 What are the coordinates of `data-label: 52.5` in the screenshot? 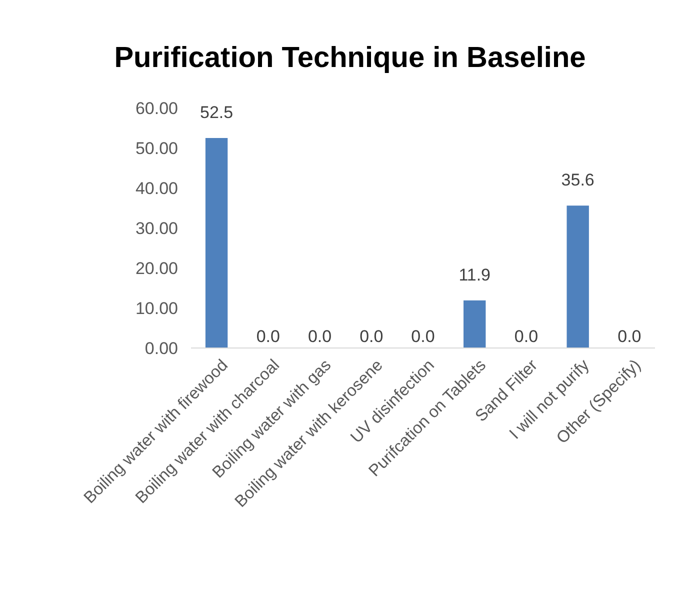 It's located at (217, 112).